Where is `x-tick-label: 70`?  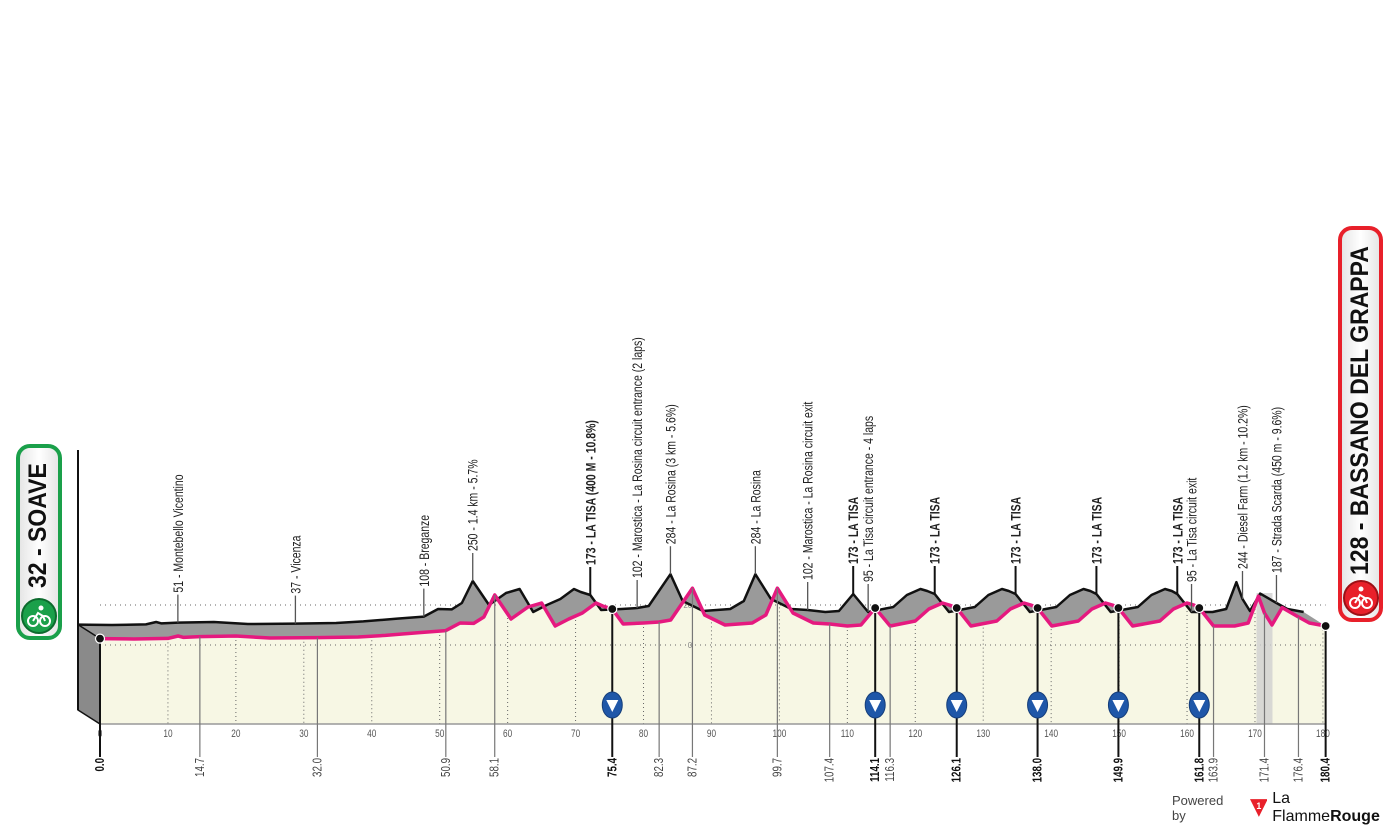 x-tick-label: 70 is located at coordinates (576, 734).